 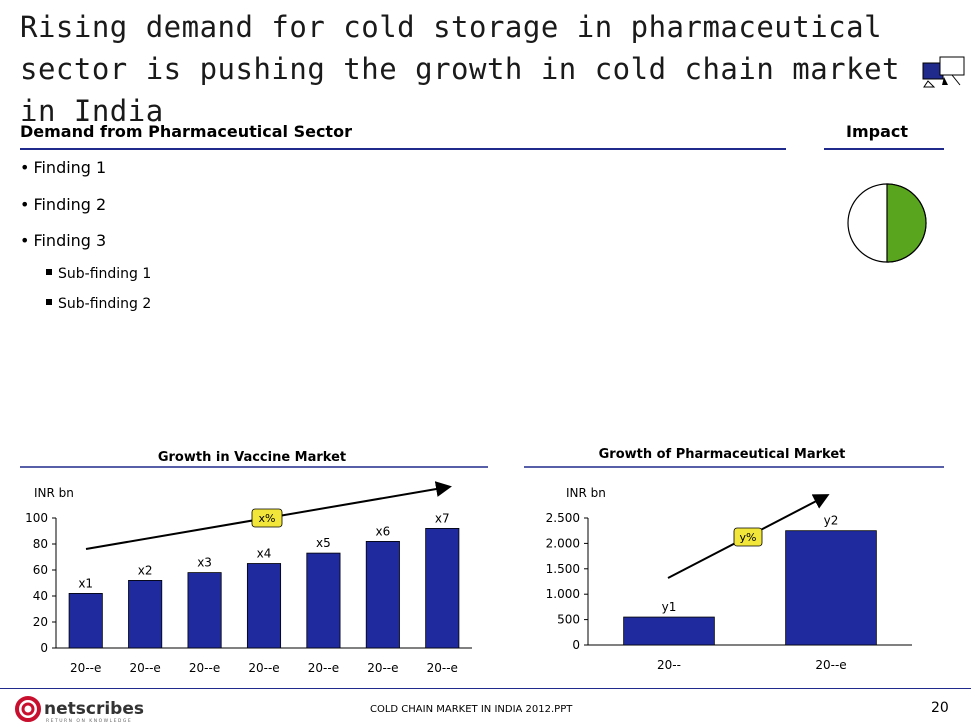 I want to click on logo-swirl-icon, so click(x=28, y=709).